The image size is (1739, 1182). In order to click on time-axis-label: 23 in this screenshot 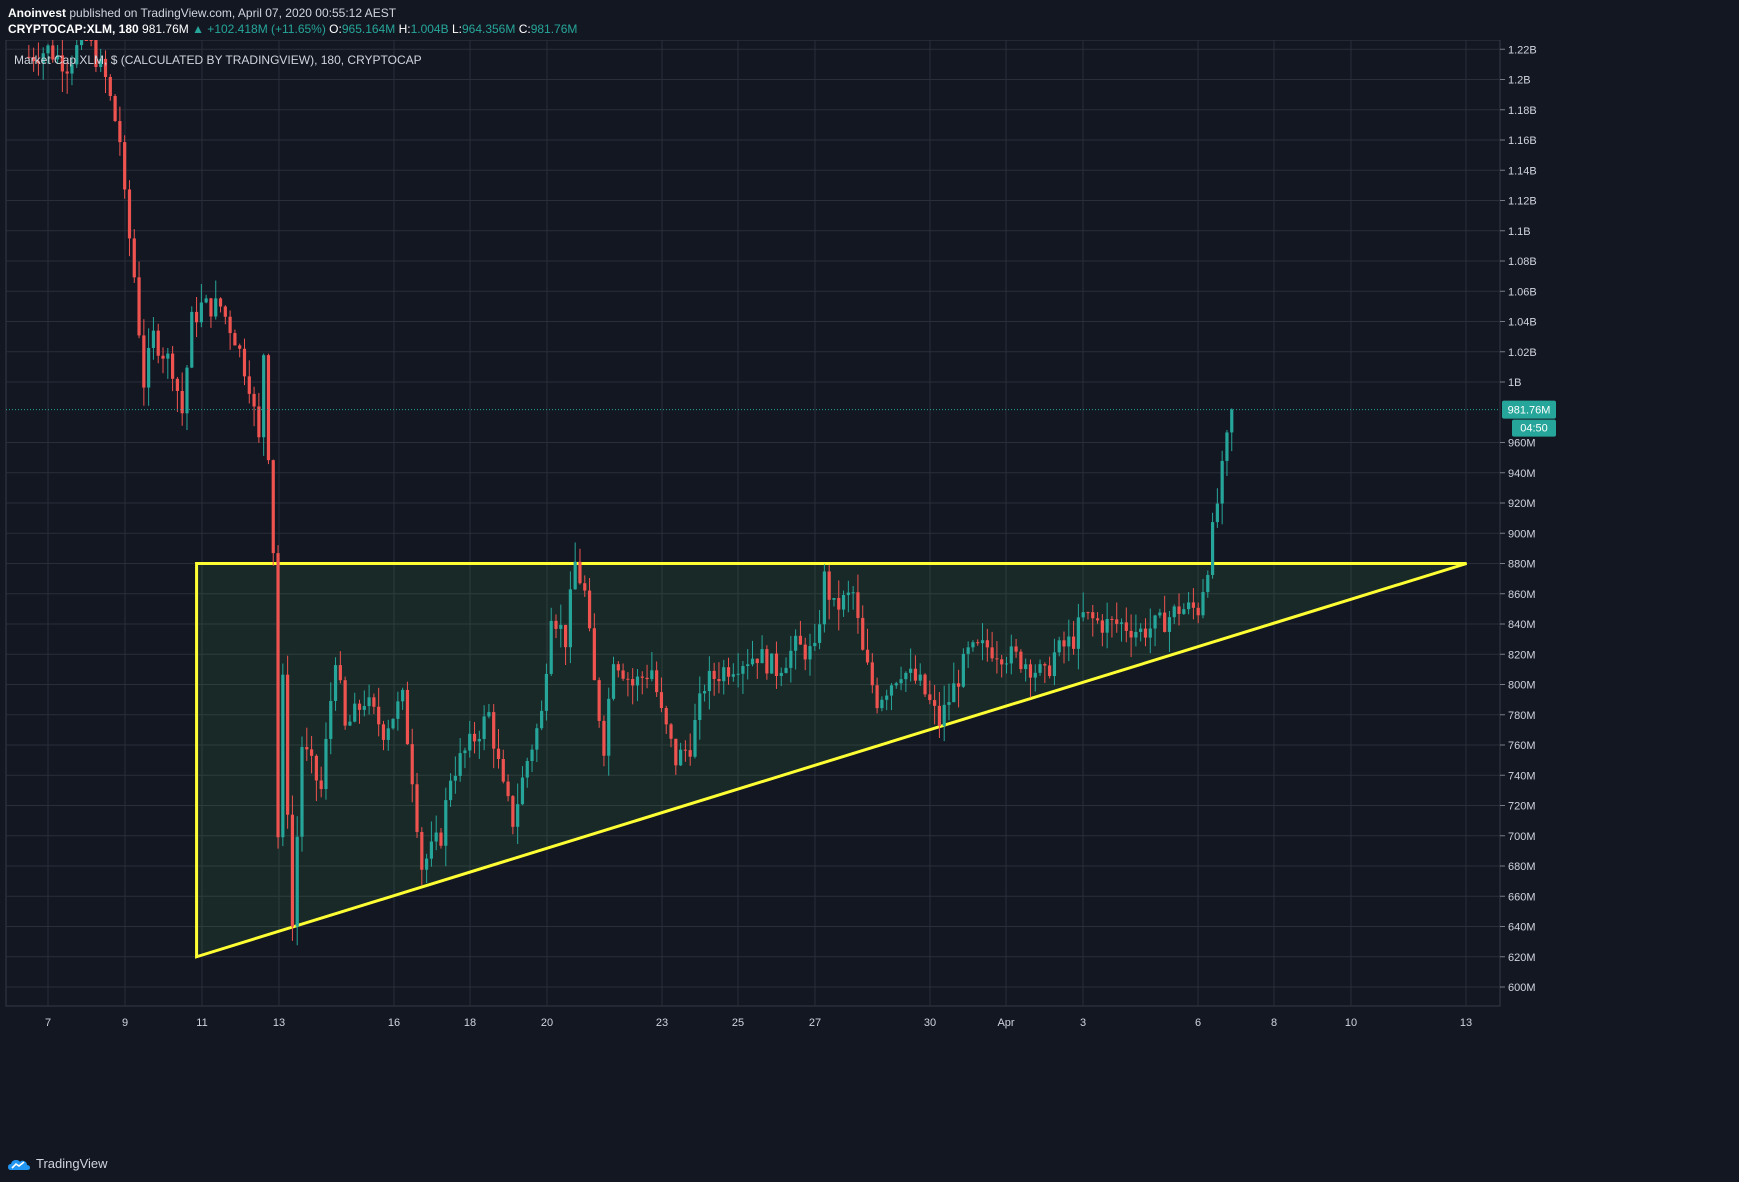, I will do `click(662, 1023)`.